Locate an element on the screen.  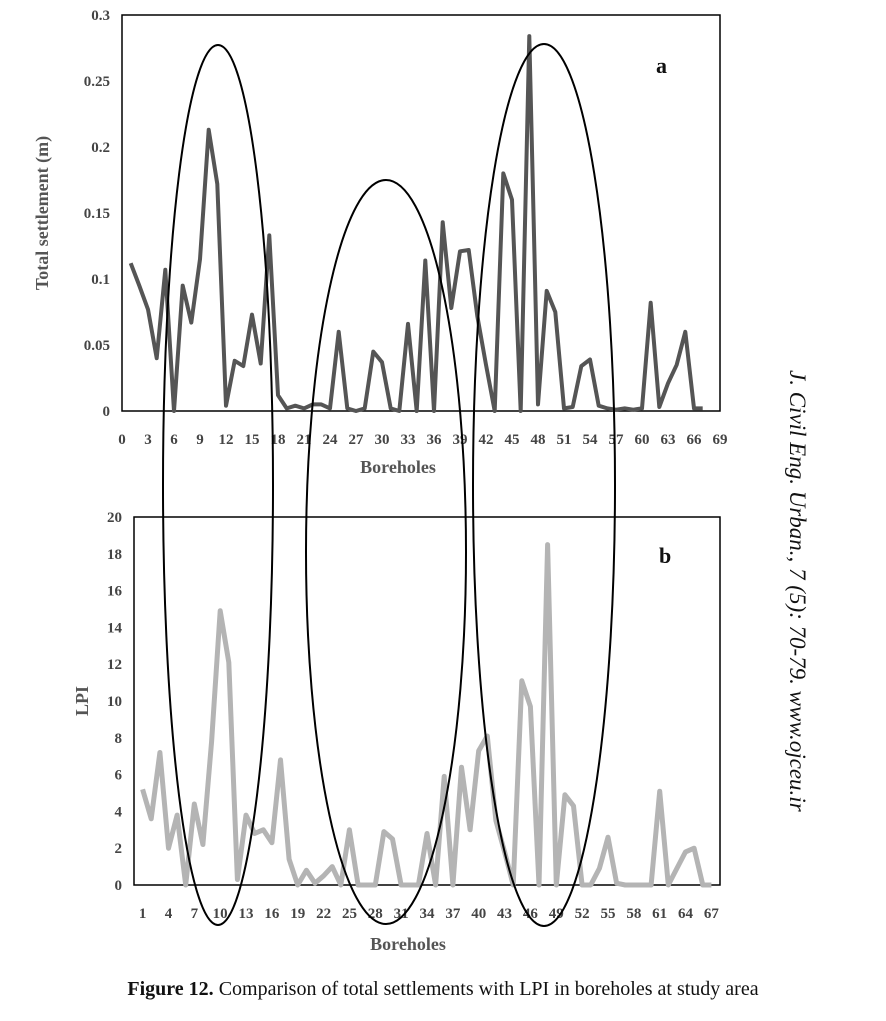
panel-b-x-tick-label: 13 is located at coordinates (246, 914).